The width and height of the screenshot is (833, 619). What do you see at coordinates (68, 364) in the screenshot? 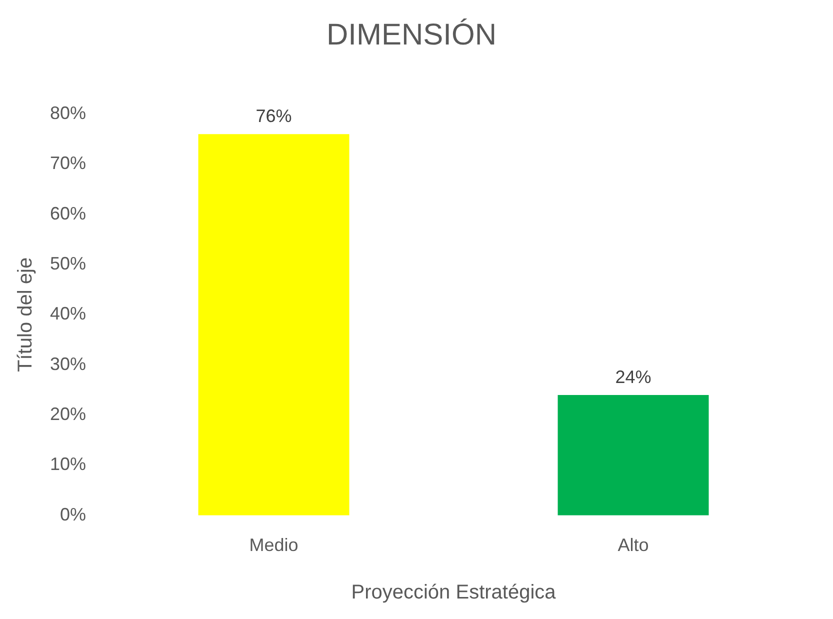
I see `y-tick-label: 30%` at bounding box center [68, 364].